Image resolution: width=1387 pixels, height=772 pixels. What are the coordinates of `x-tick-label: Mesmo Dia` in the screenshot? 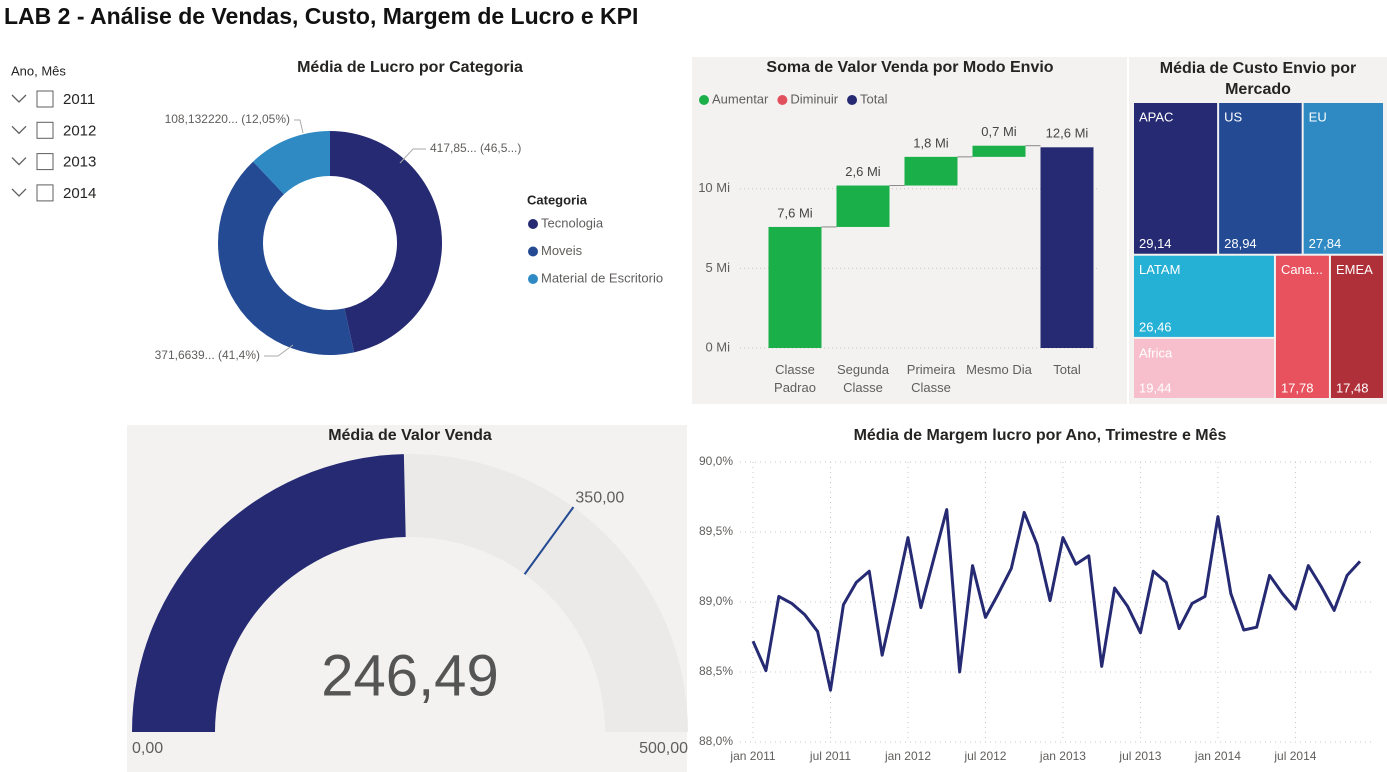 It's located at (999, 369).